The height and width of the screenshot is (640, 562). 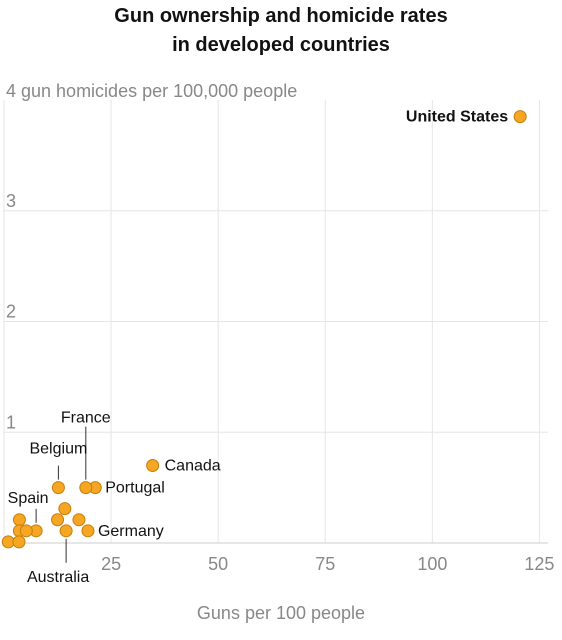 I want to click on y-tick-label: 2, so click(x=11, y=312).